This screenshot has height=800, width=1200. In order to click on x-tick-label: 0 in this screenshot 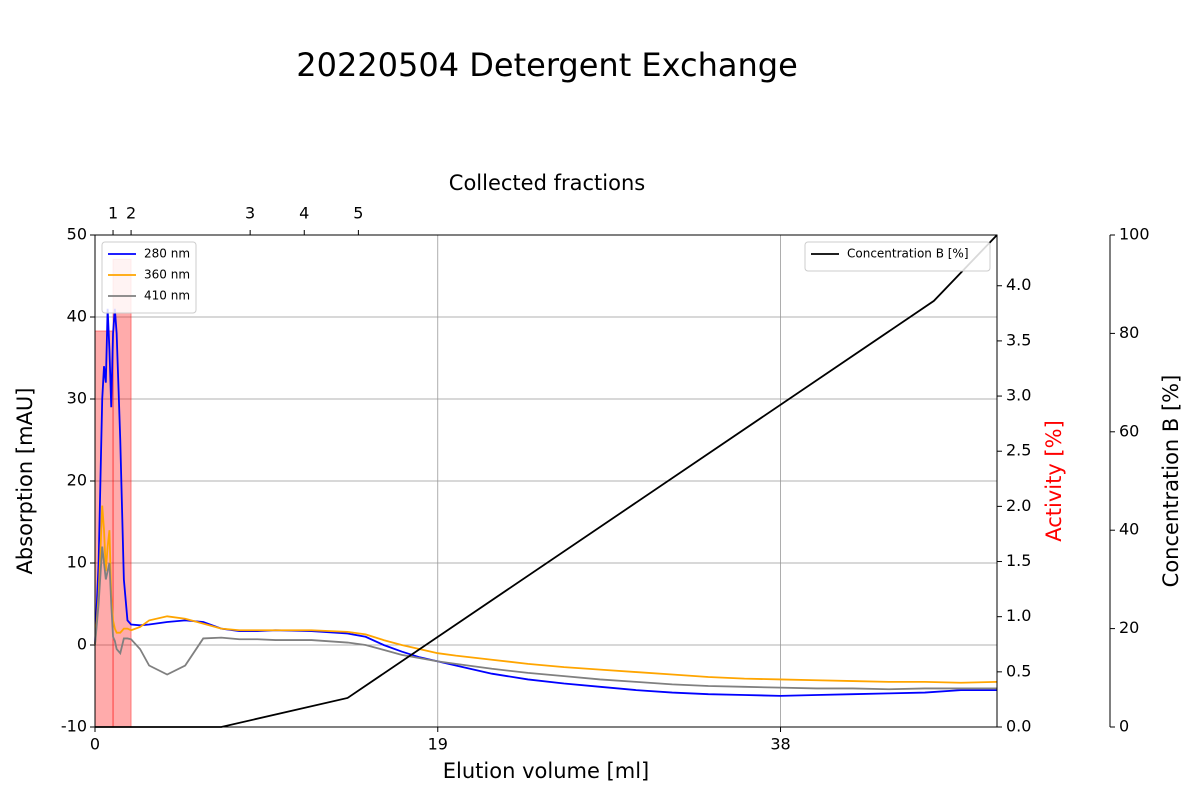, I will do `click(95, 744)`.